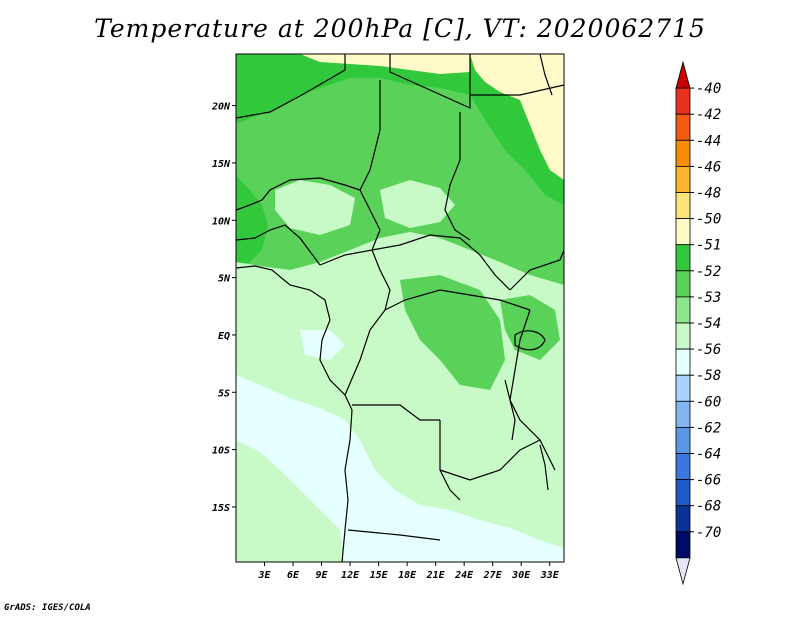  Describe the element at coordinates (252, 221) in the screenshot. I see `field-dark-green-west` at that location.